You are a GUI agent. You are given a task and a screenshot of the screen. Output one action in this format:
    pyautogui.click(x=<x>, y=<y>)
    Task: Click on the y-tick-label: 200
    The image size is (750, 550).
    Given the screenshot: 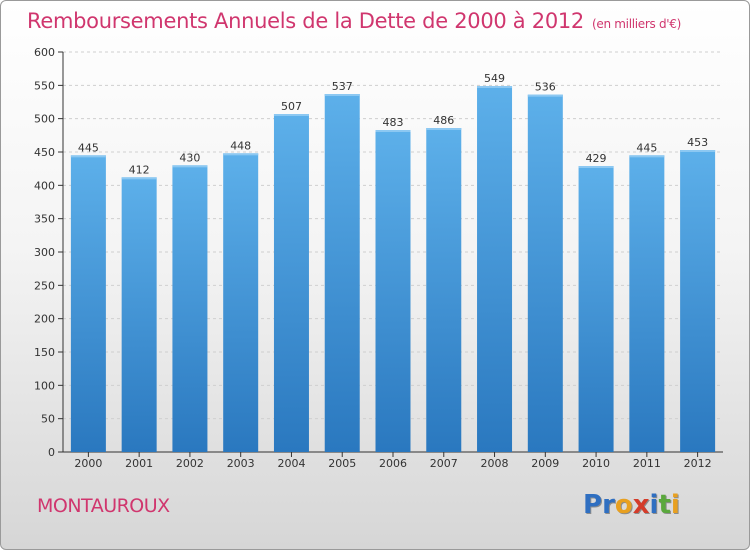 What is the action you would take?
    pyautogui.click(x=44, y=319)
    